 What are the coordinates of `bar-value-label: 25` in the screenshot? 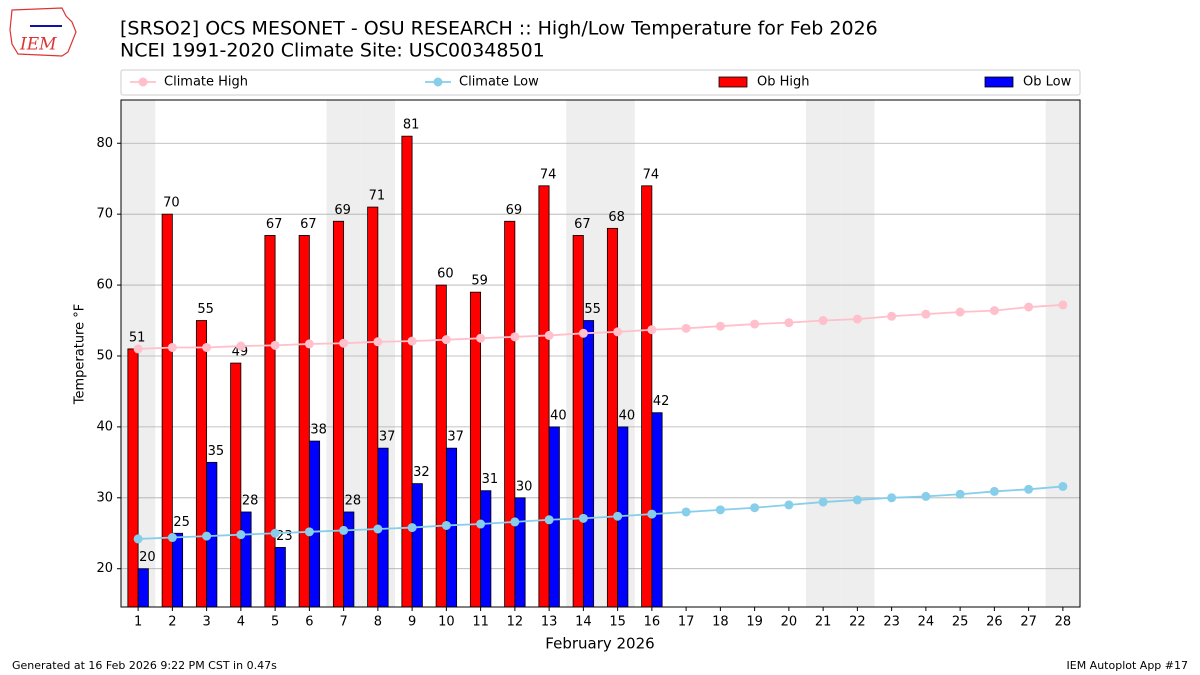 It's located at (181, 522).